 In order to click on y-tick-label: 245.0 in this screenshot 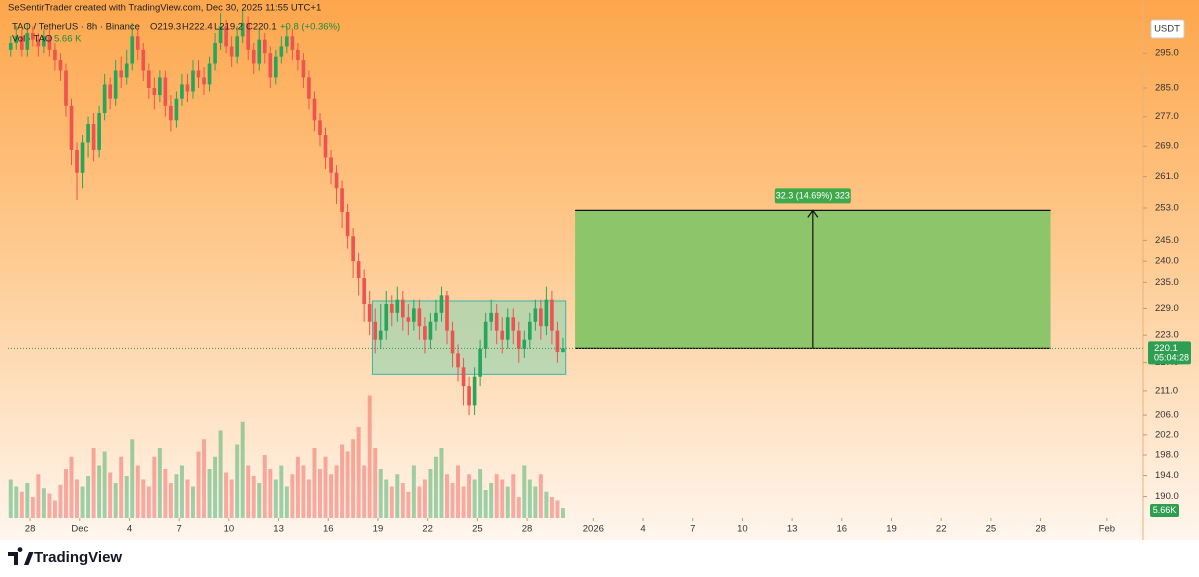, I will do `click(1167, 240)`.